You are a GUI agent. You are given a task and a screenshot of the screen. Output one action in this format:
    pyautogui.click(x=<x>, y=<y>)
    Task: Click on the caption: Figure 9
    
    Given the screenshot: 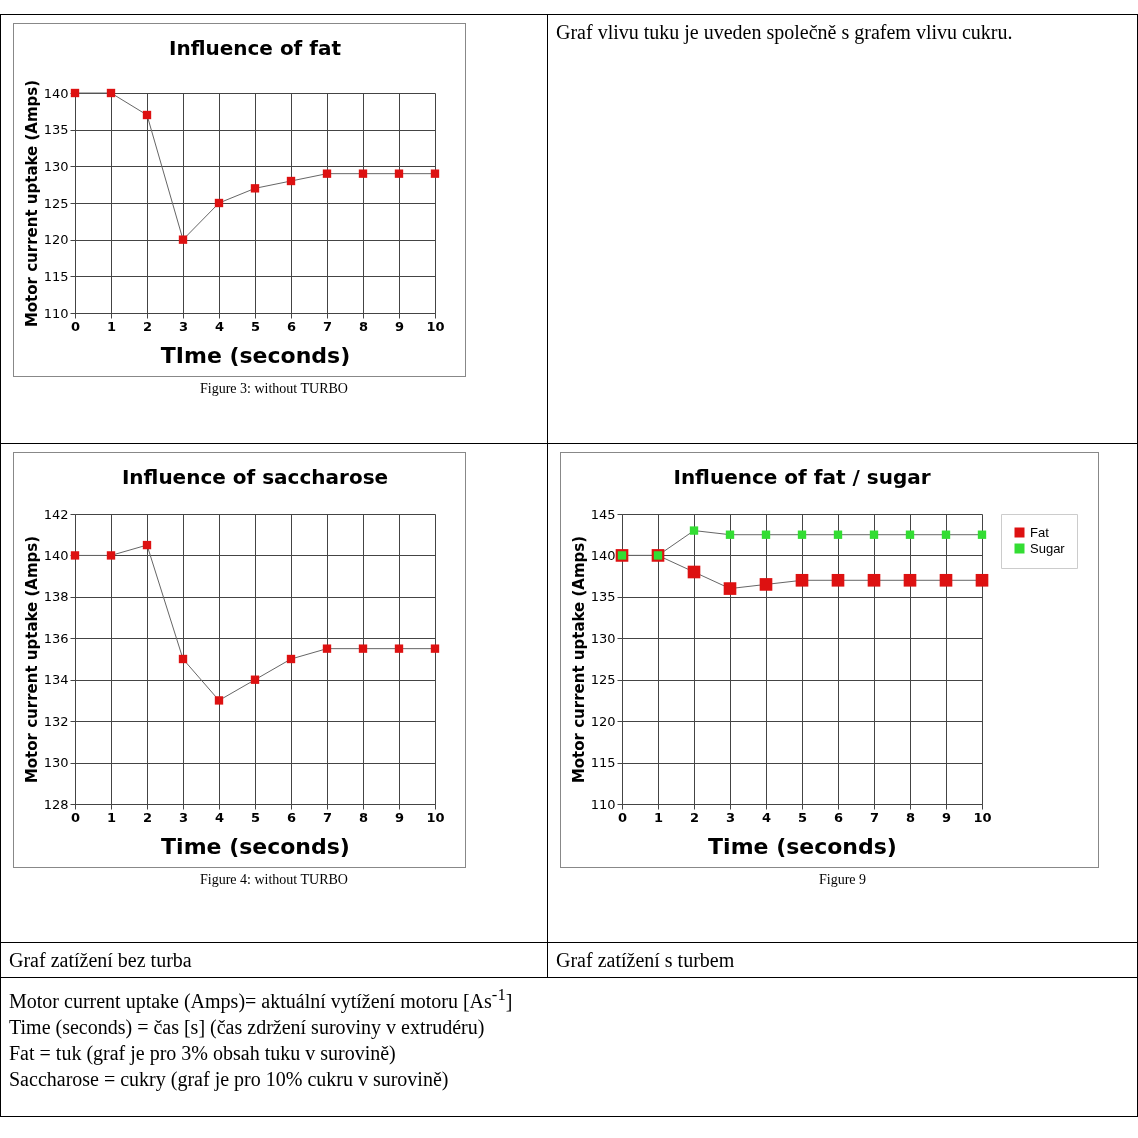 What is the action you would take?
    pyautogui.click(x=842, y=879)
    